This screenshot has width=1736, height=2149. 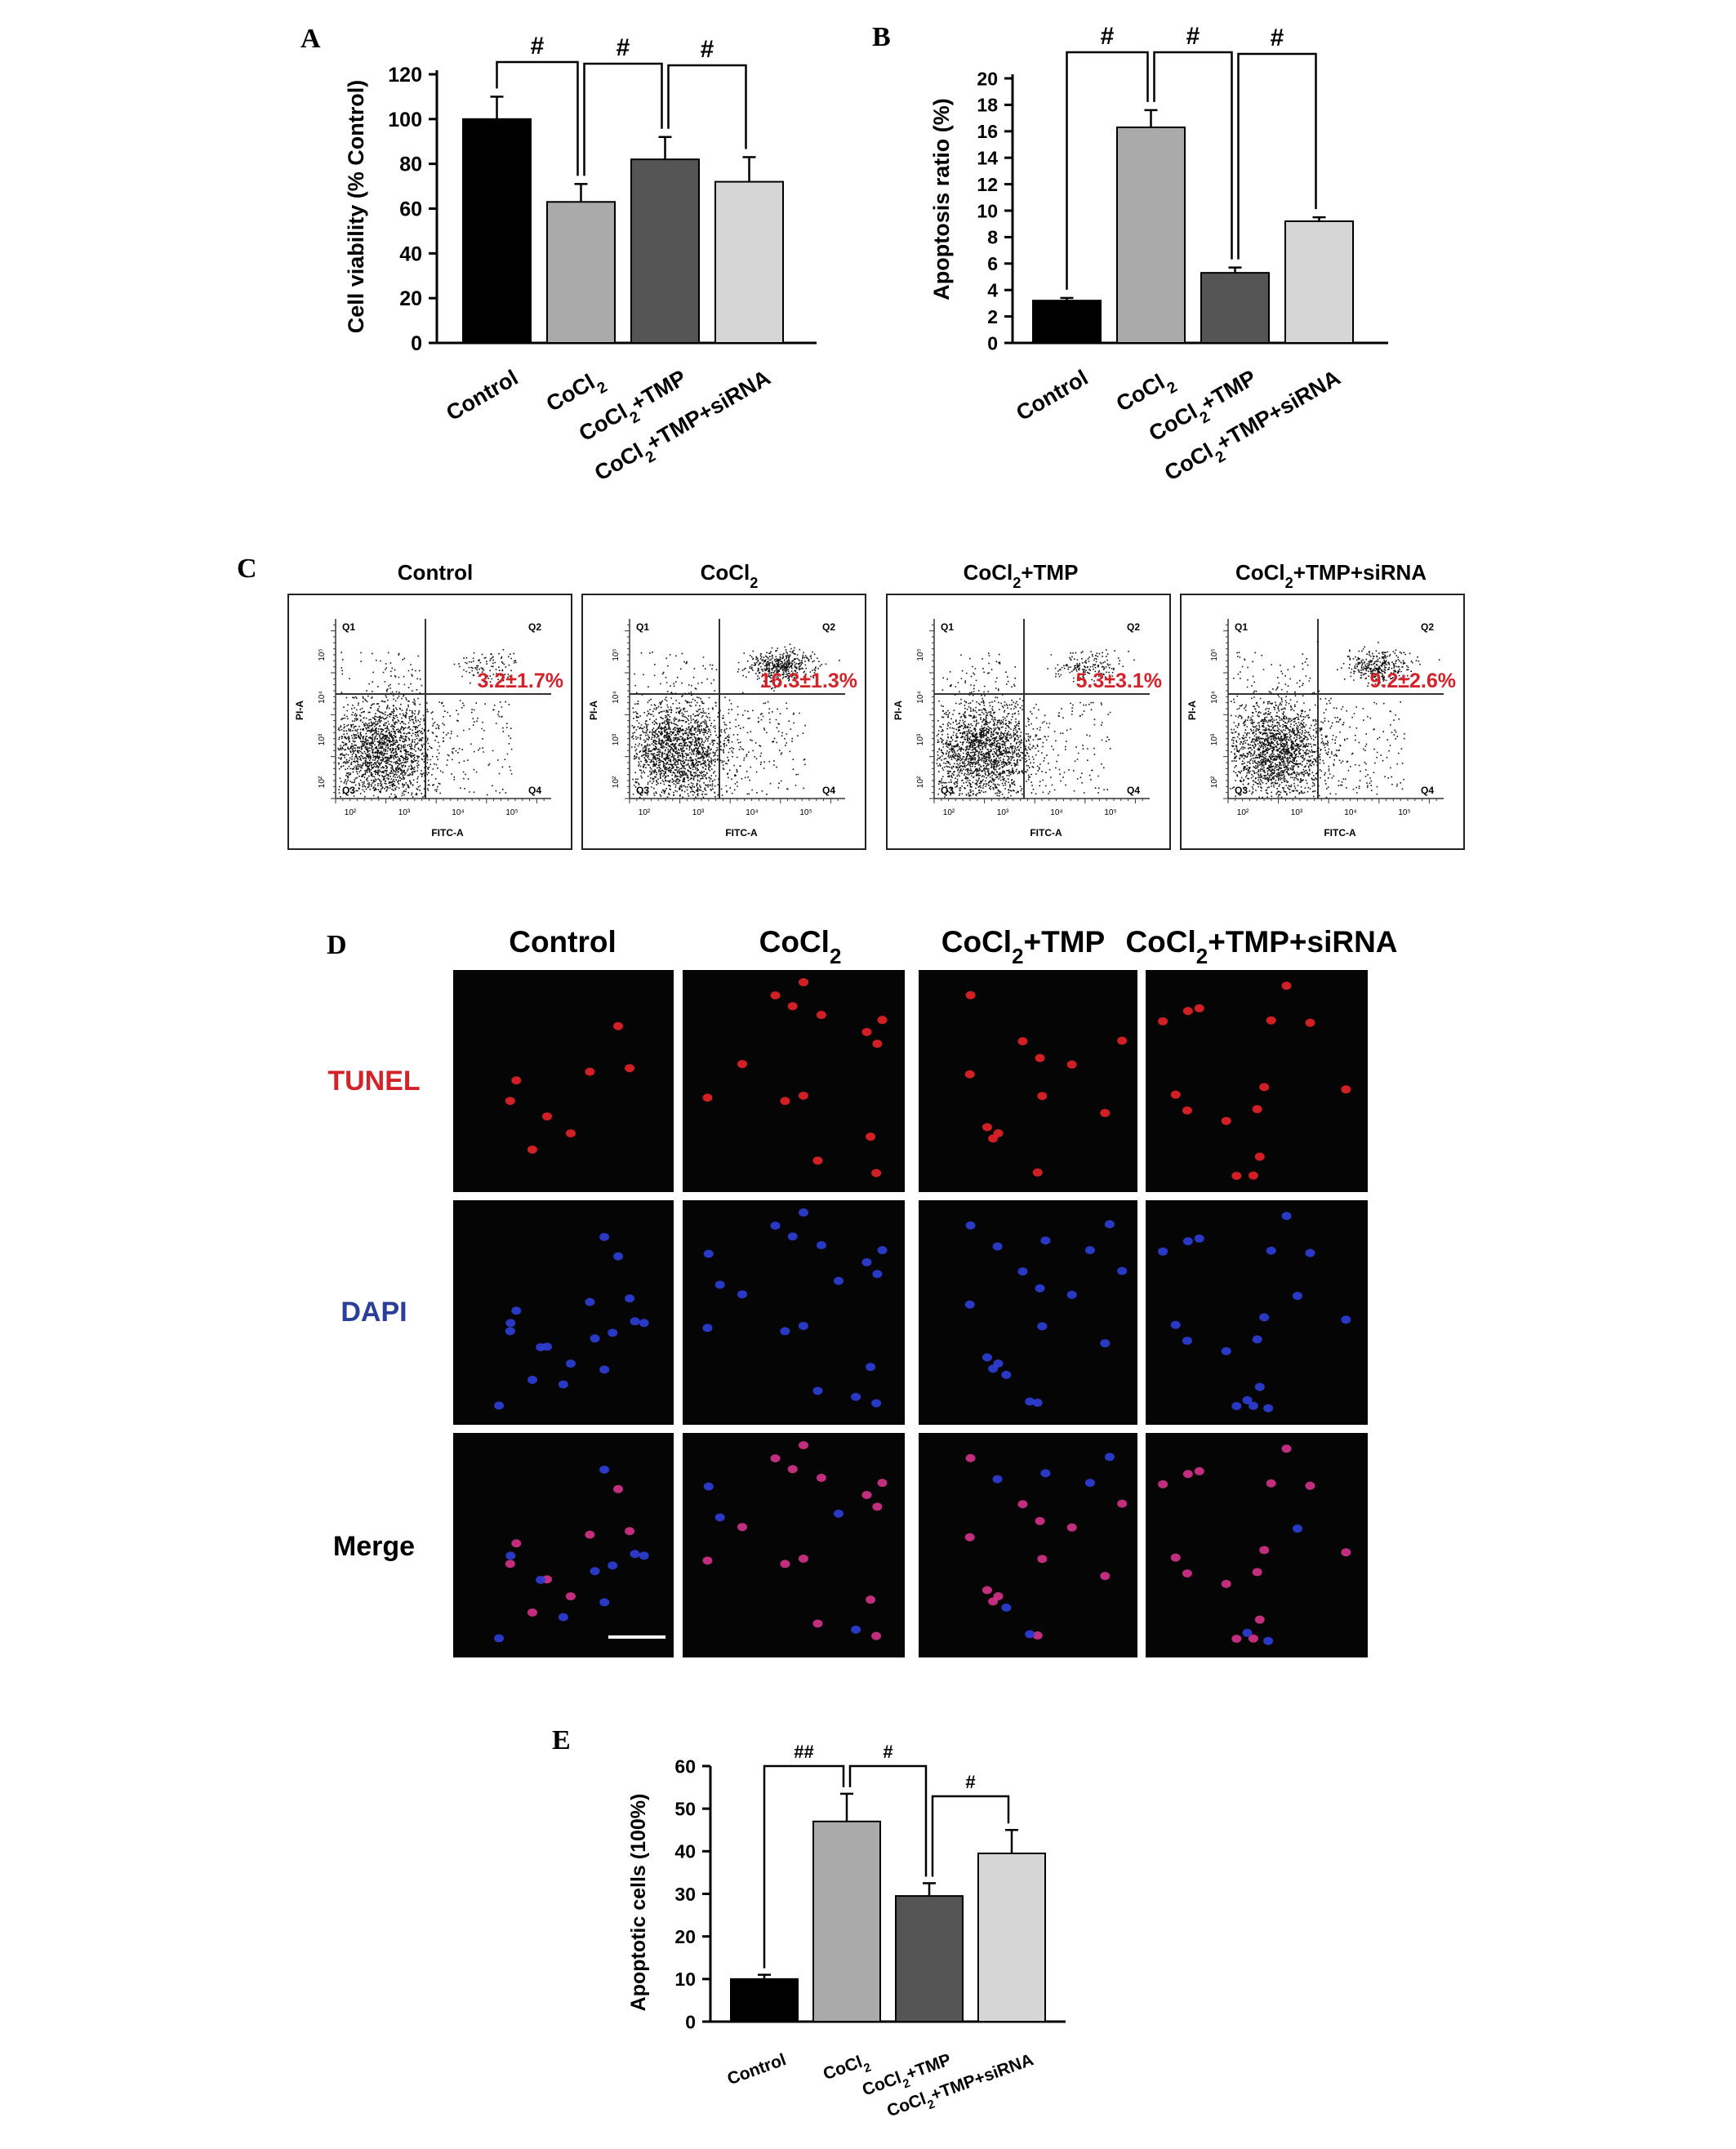 What do you see at coordinates (411, 254) in the screenshot?
I see `a-ytick-label: 40` at bounding box center [411, 254].